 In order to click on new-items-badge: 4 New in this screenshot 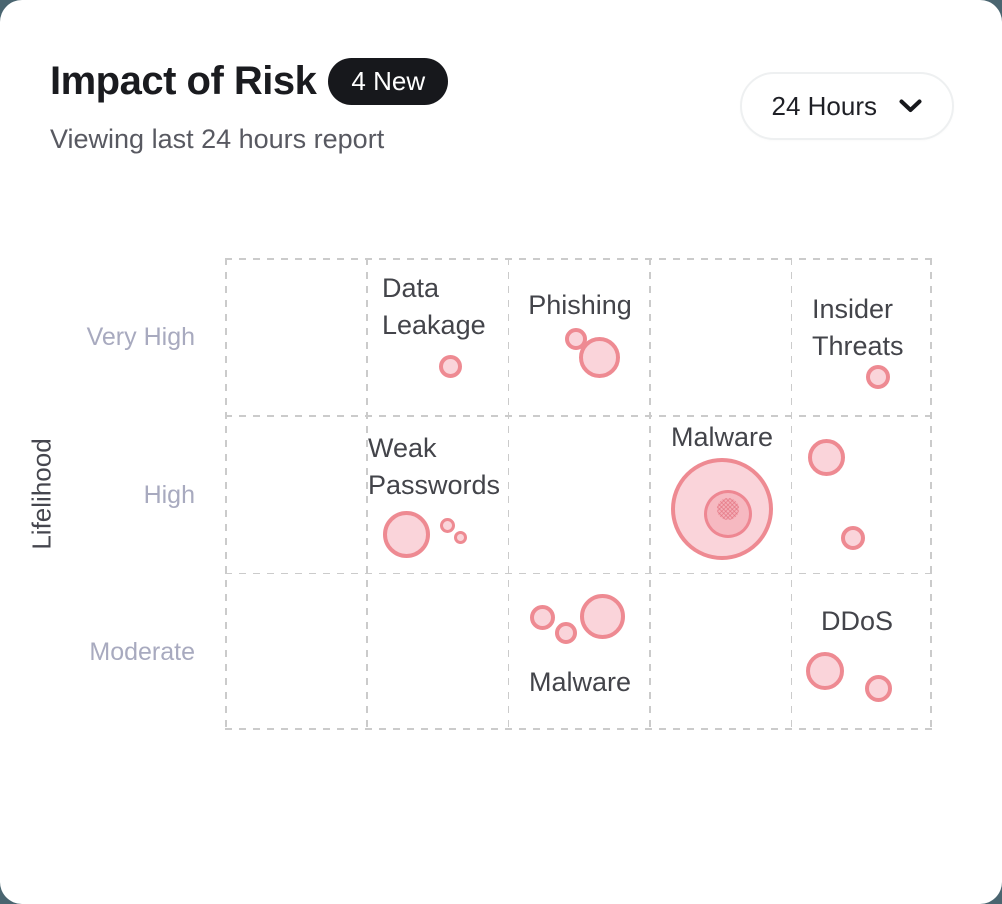, I will do `click(388, 81)`.